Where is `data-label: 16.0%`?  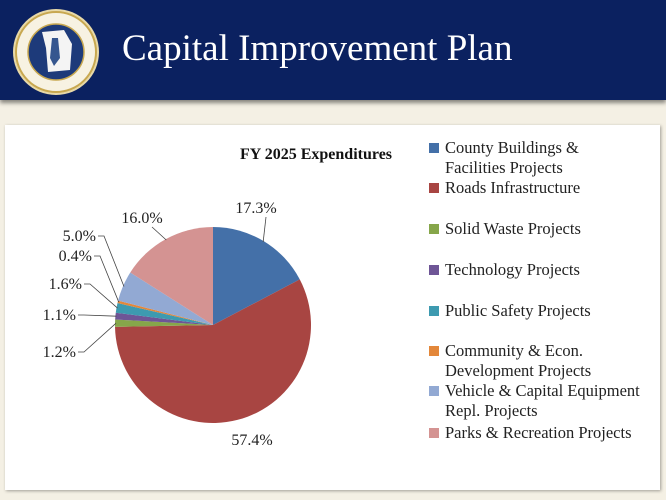 data-label: 16.0% is located at coordinates (141, 218).